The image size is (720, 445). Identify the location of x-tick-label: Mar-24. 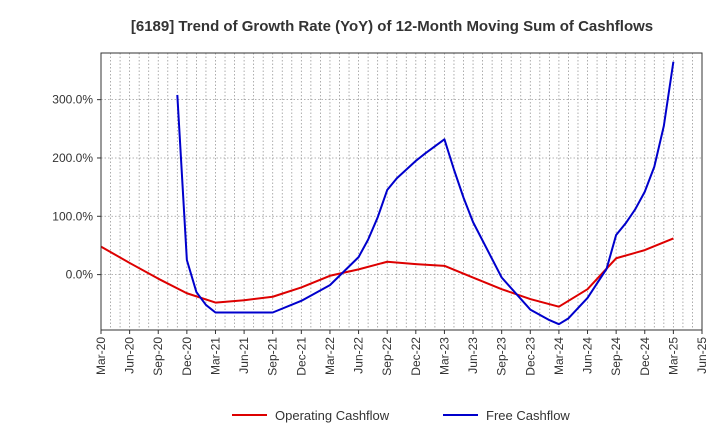
(559, 356).